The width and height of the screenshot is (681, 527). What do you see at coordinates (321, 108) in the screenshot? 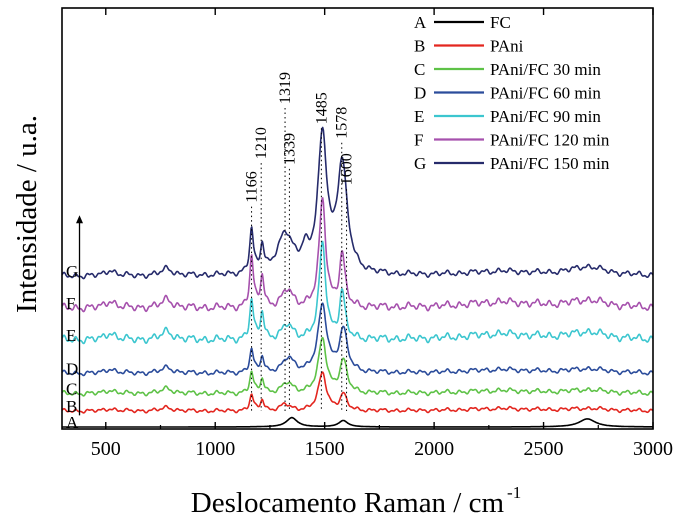
I see `peak-label-1485: 1485` at bounding box center [321, 108].